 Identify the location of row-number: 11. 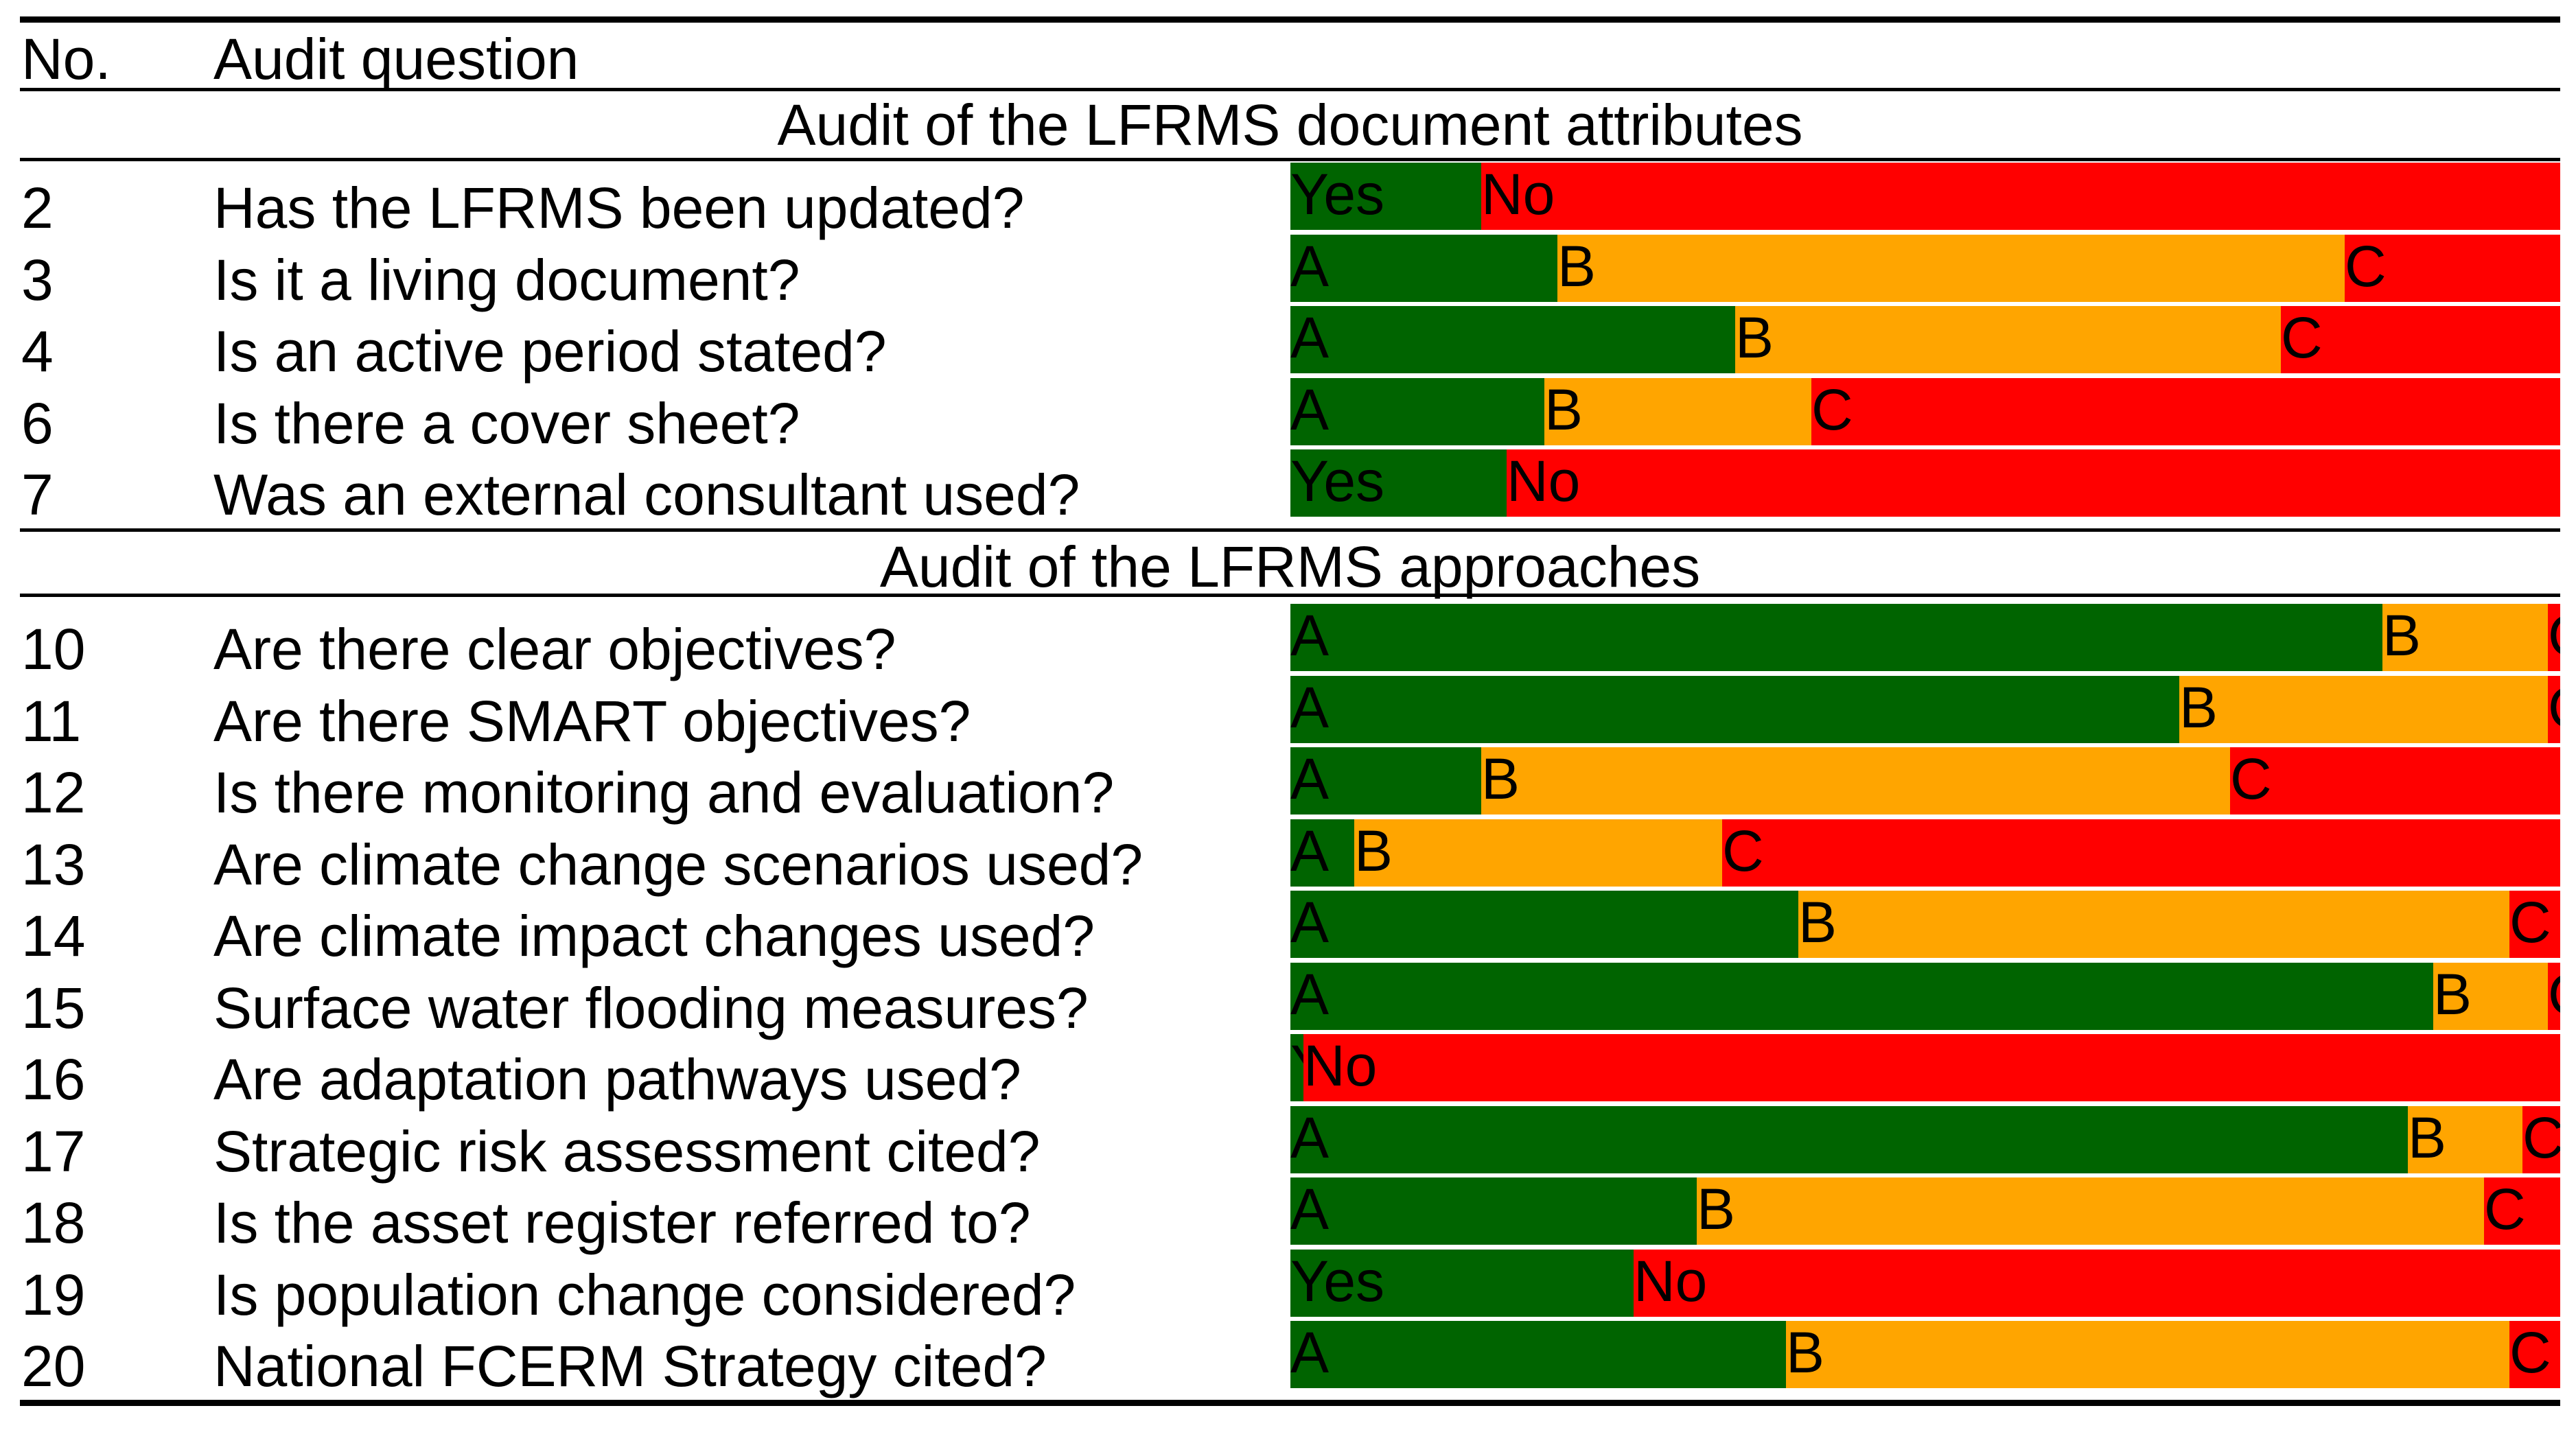
(51, 720).